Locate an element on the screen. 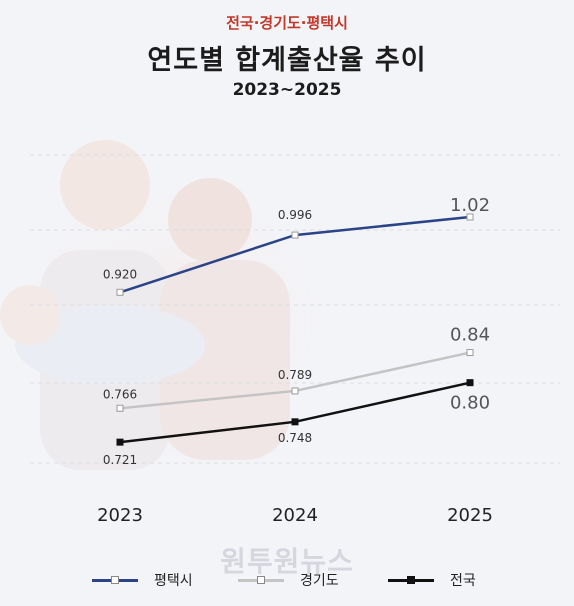 This screenshot has height=606, width=574. series-gyeonggi: 0.766 0.789 0.84 is located at coordinates (296, 368).